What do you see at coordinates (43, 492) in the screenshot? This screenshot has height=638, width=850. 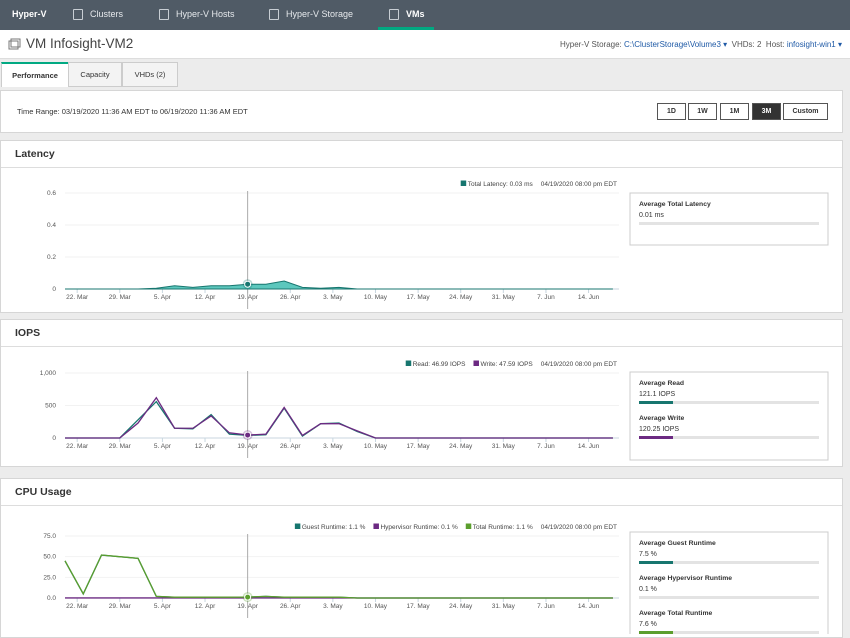 I see `section-title: CPU Usage` at bounding box center [43, 492].